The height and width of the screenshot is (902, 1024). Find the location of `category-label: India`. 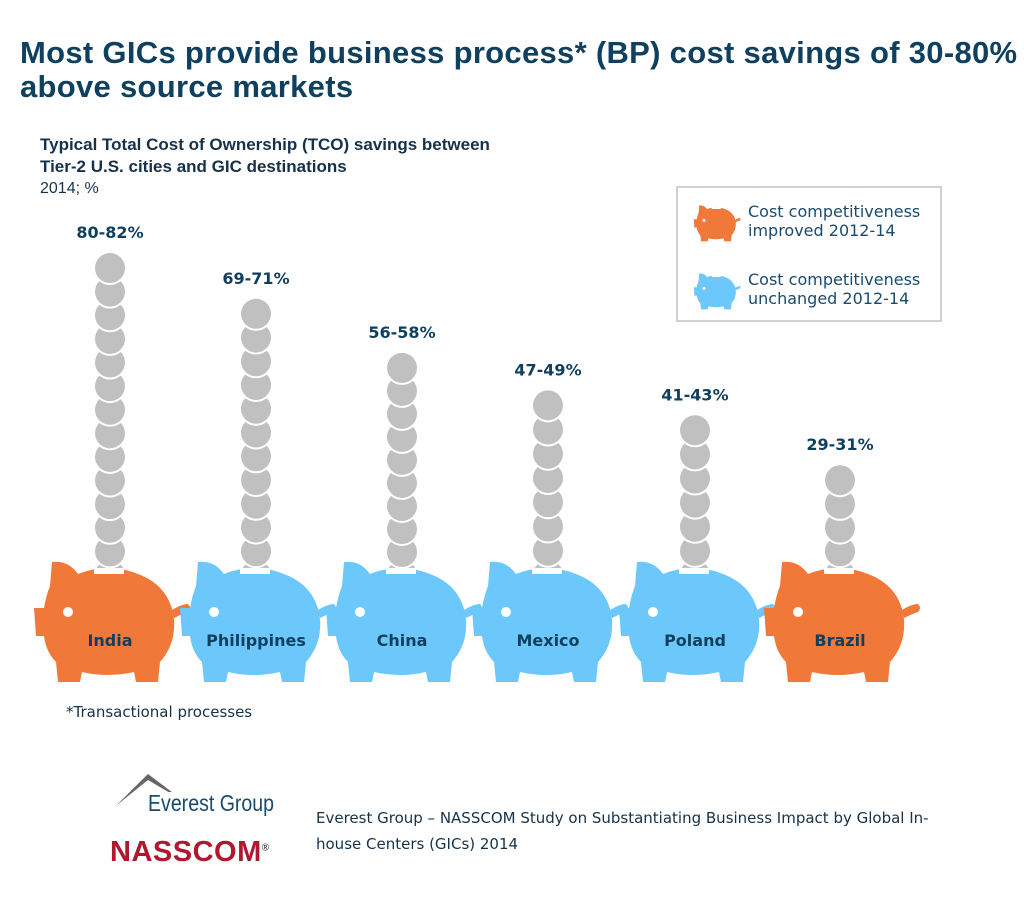

category-label: India is located at coordinates (109, 640).